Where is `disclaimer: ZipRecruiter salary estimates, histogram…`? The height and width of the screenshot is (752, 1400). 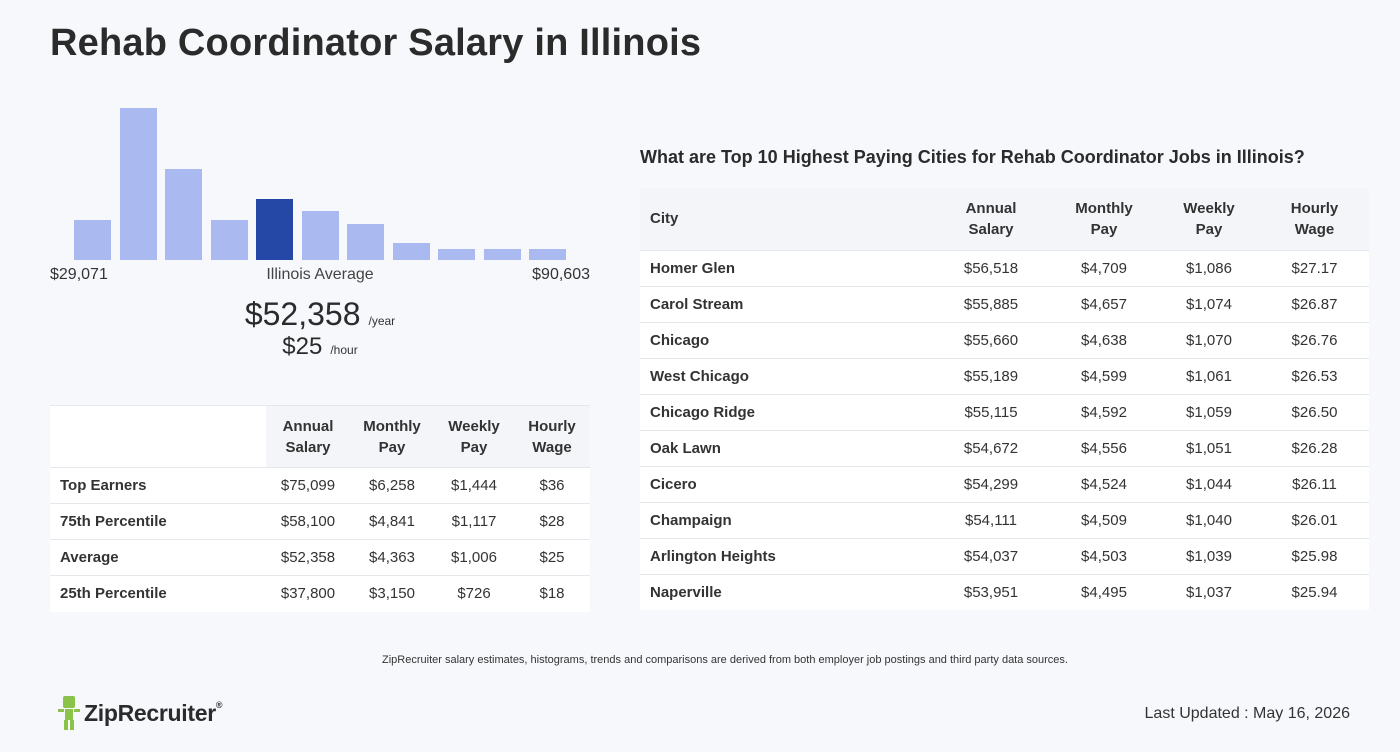 disclaimer: ZipRecruiter salary estimates, histogram… is located at coordinates (725, 660).